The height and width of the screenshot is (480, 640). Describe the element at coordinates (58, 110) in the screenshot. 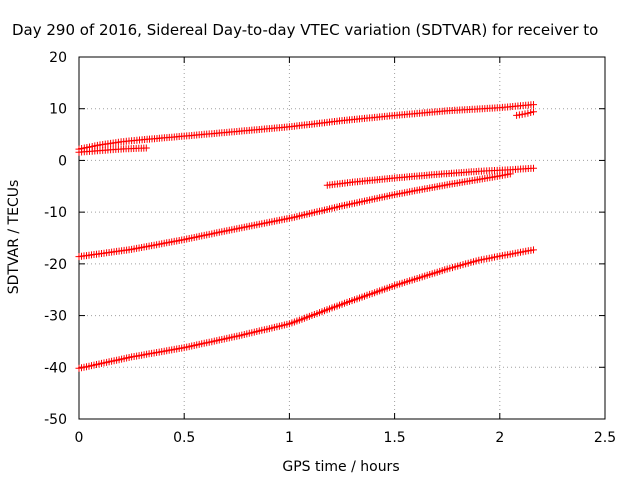

I see `y-tick-label: 10` at that location.